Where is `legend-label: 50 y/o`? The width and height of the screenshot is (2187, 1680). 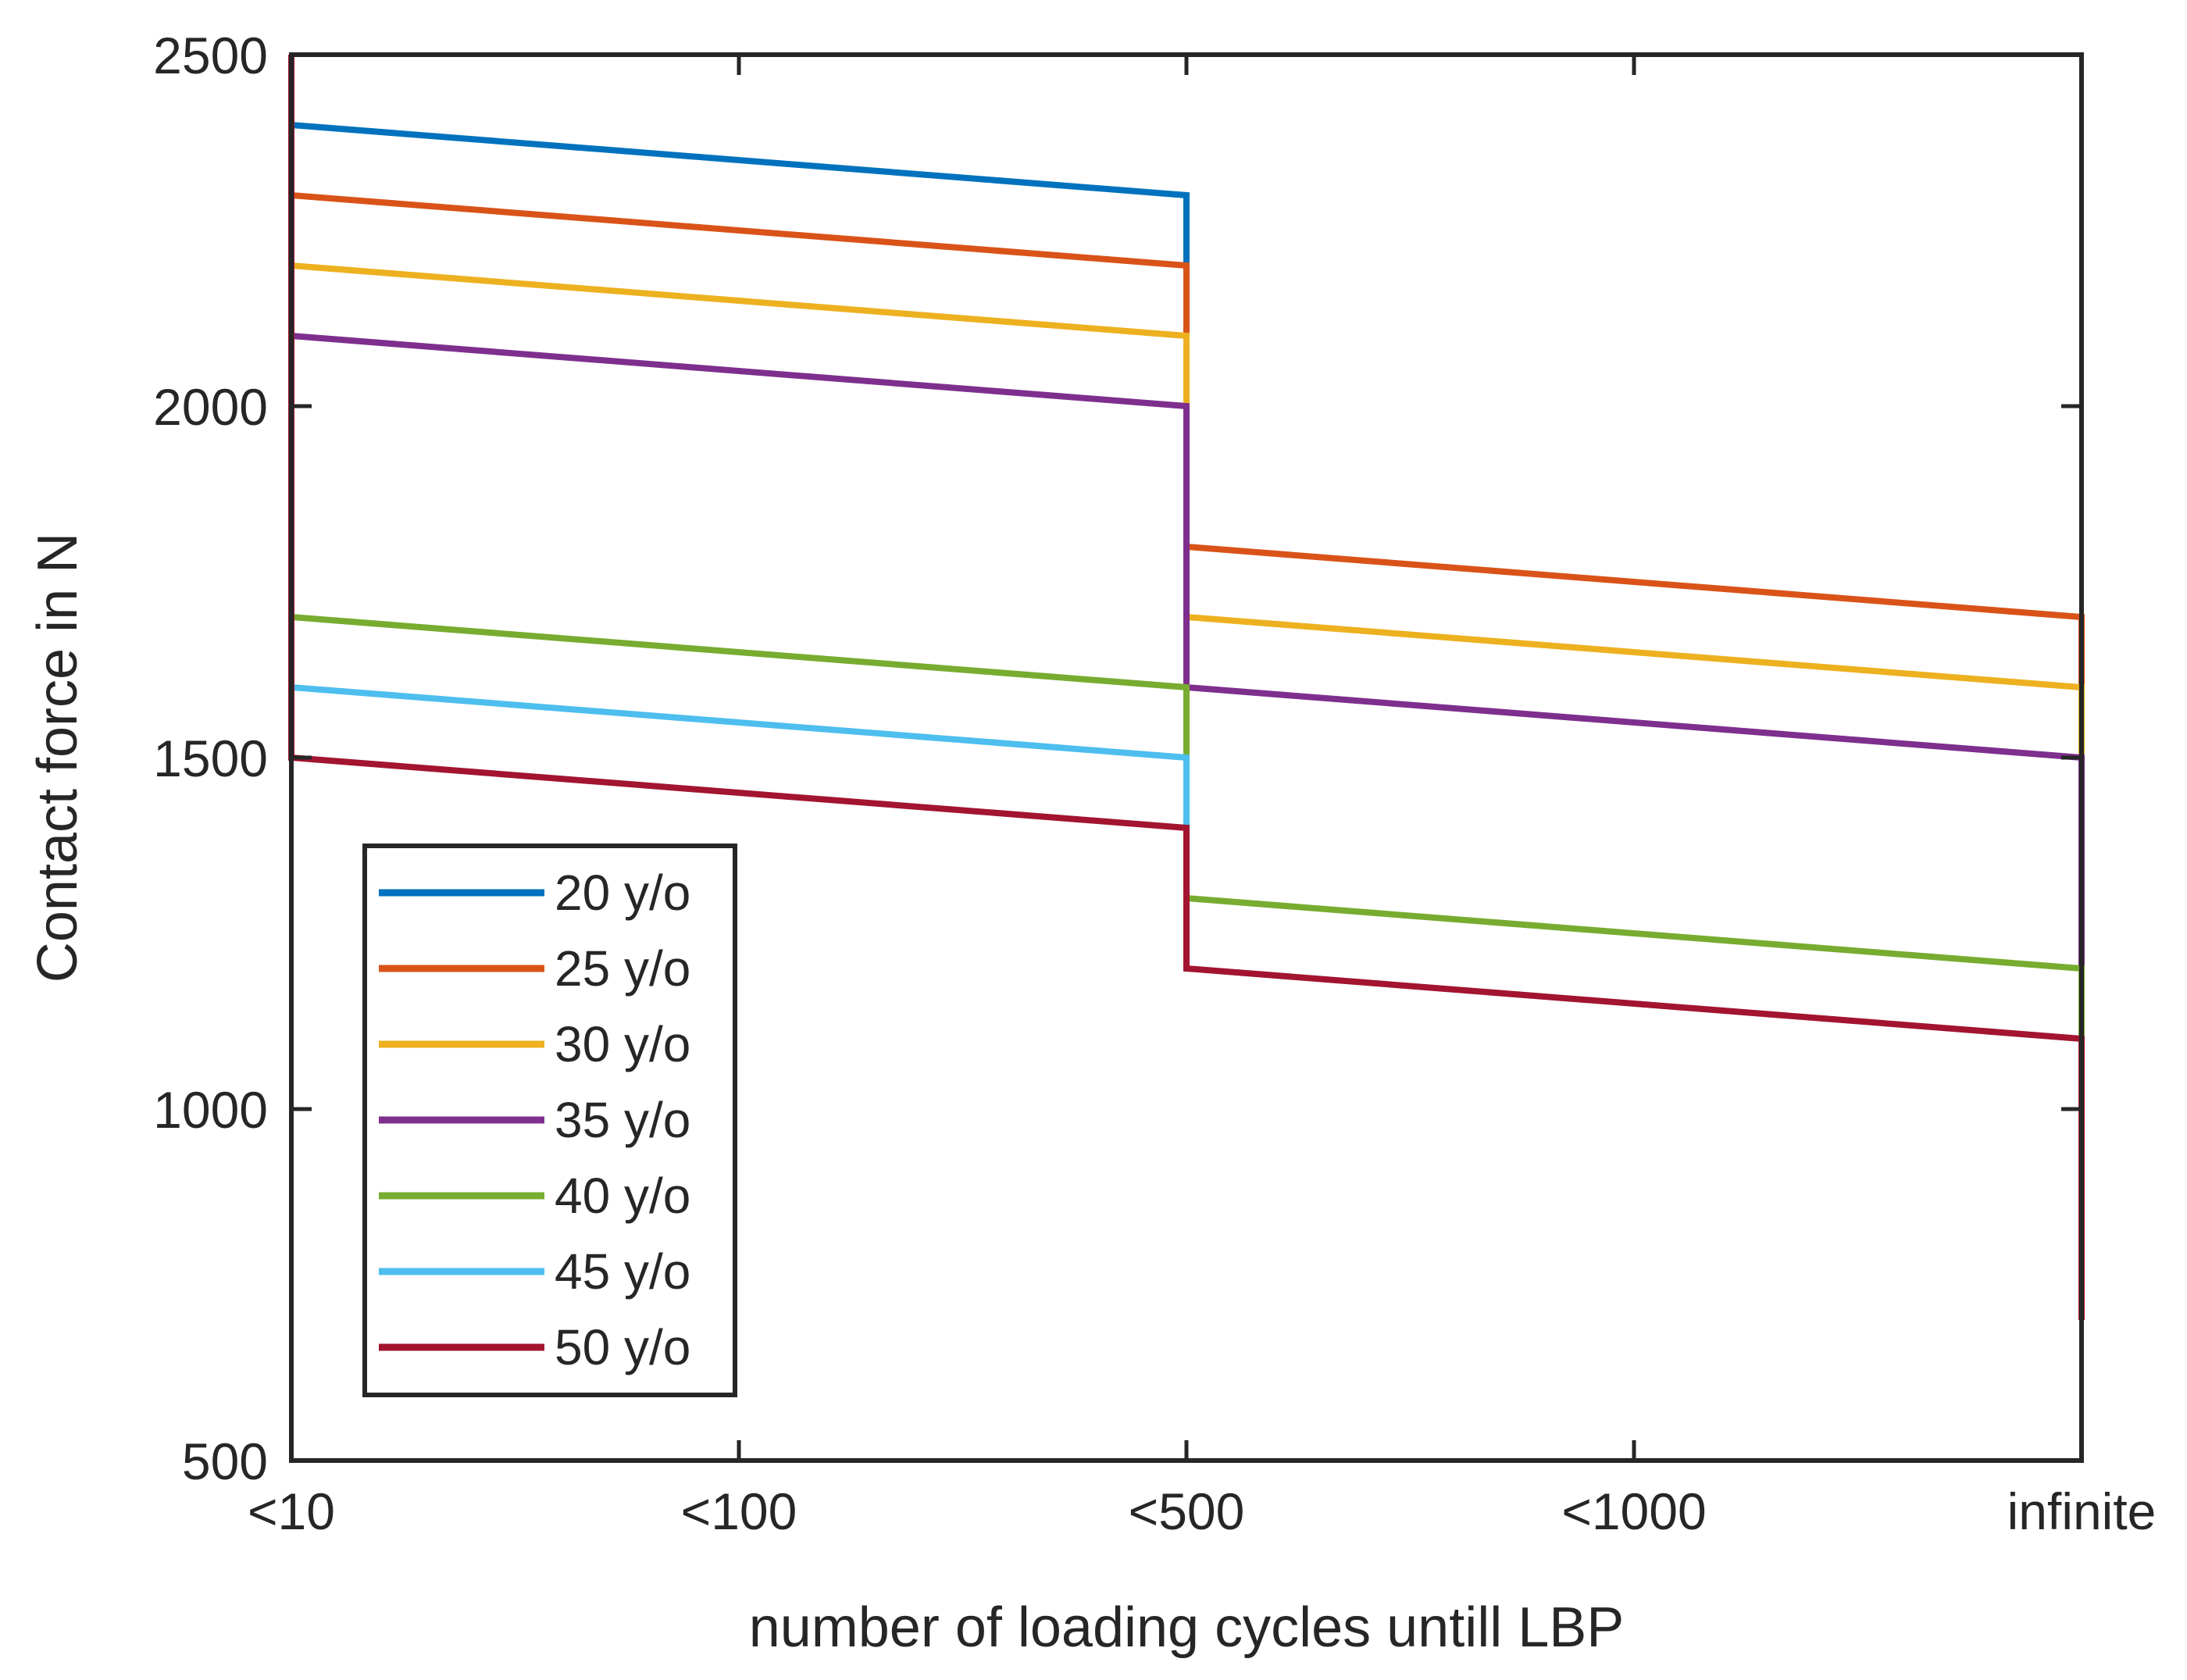 legend-label: 50 y/o is located at coordinates (622, 1347).